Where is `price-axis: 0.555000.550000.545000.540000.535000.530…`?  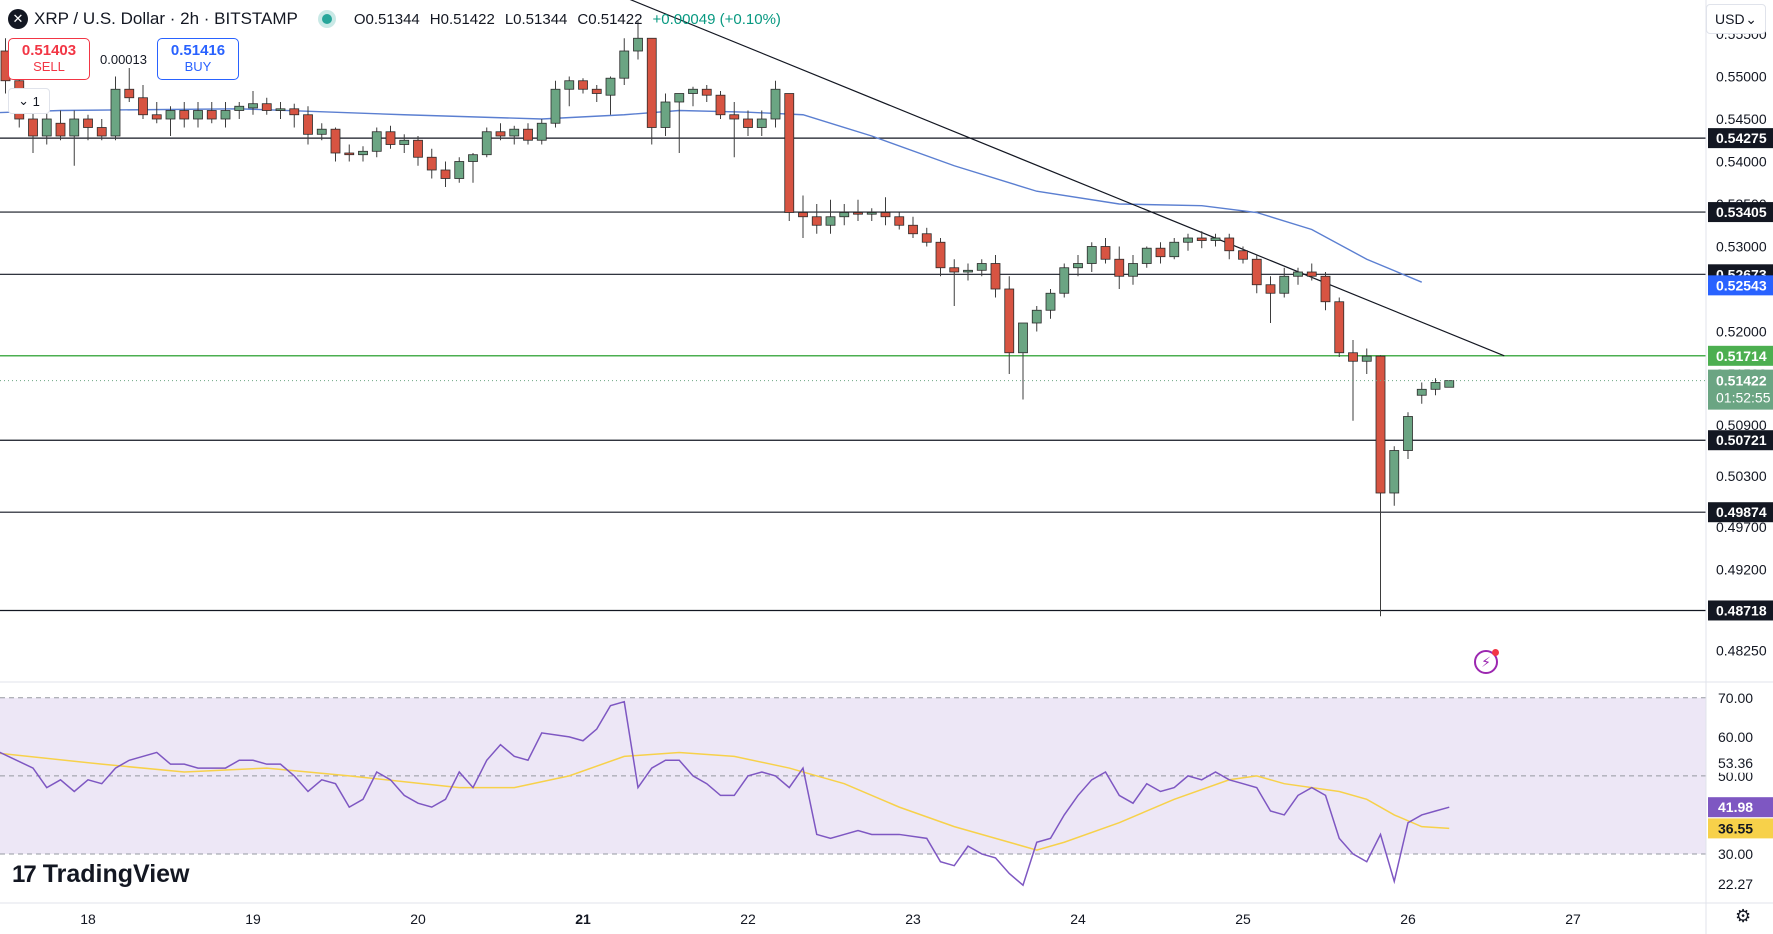 price-axis: 0.555000.550000.545000.540000.535000.530… is located at coordinates (1739, 467).